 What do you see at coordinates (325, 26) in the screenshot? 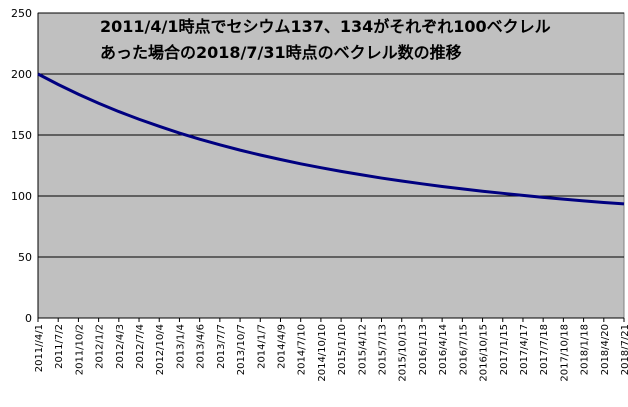
I see `chart-title: 2011/4/1時点でセシウム137、134がそれぞれ100ベクレル` at bounding box center [325, 26].